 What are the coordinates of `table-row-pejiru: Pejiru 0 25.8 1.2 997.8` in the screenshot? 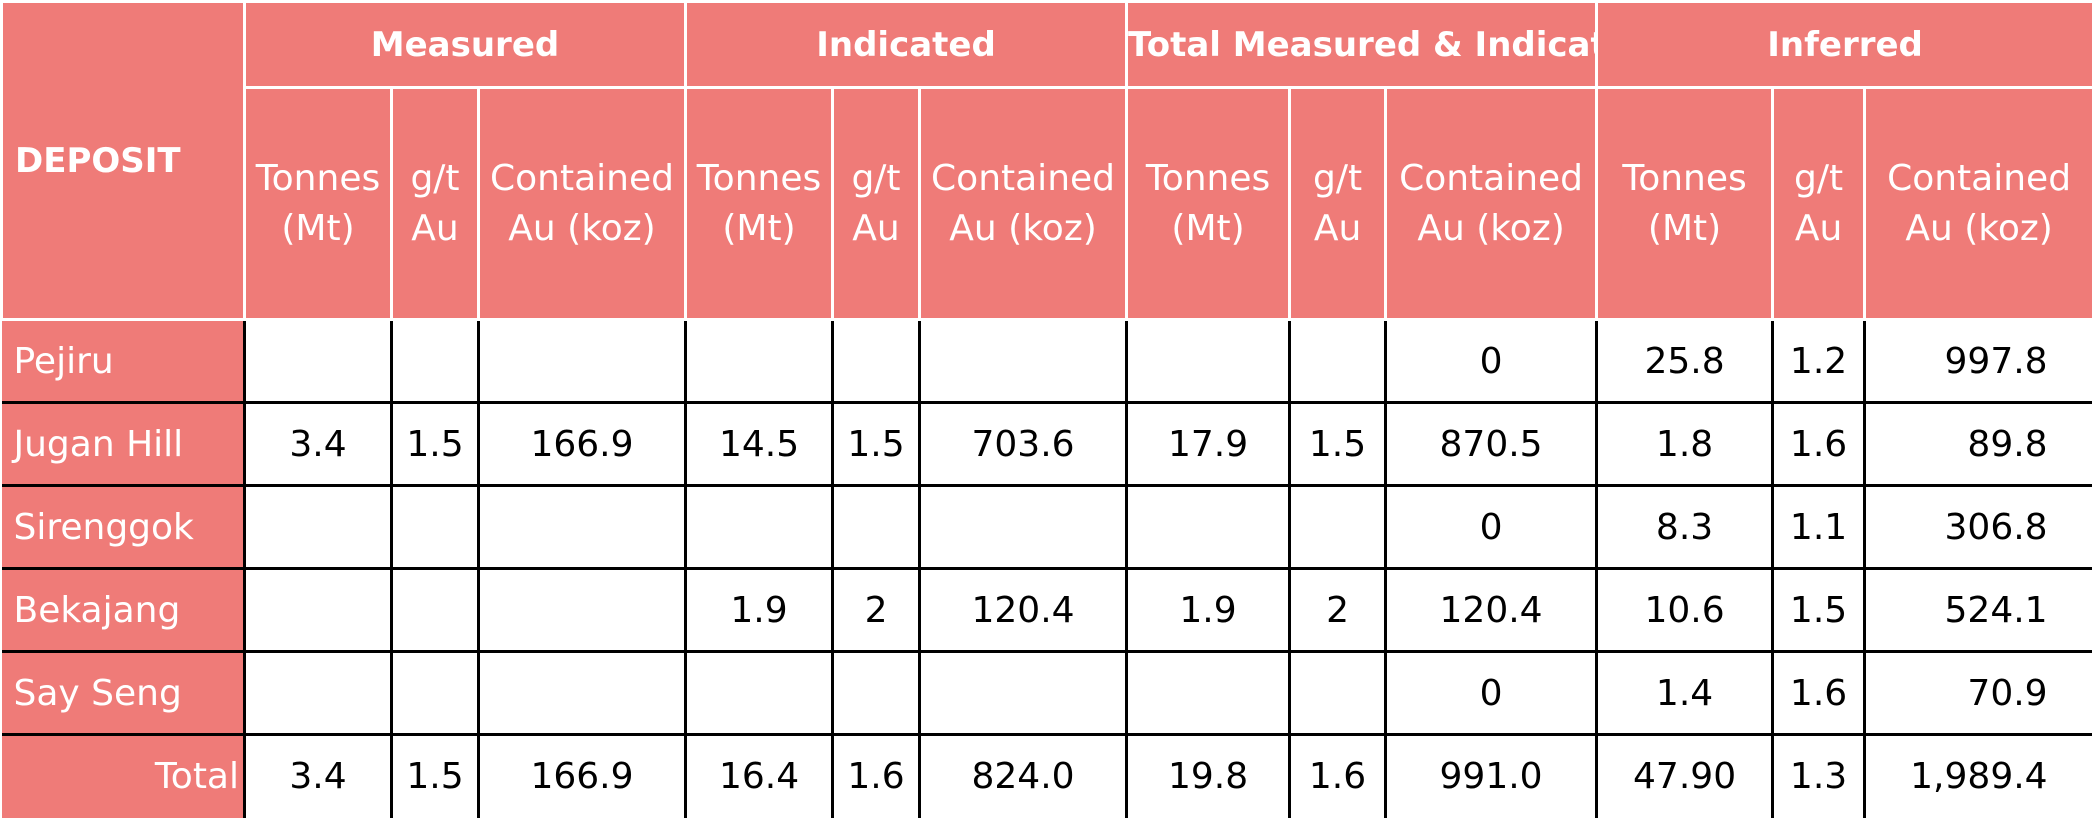 It's located at (1047, 361).